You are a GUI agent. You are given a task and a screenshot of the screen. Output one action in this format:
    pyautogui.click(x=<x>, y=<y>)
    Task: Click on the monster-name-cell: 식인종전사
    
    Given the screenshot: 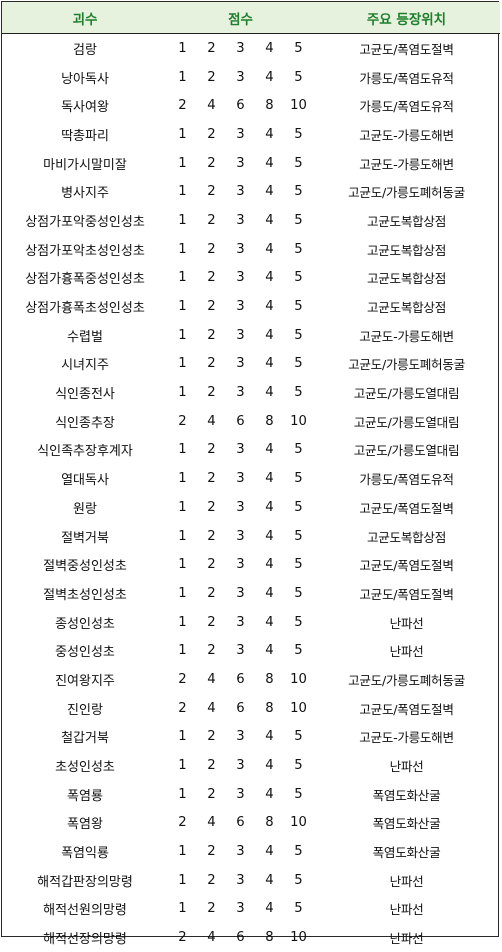 What is the action you would take?
    pyautogui.click(x=85, y=392)
    